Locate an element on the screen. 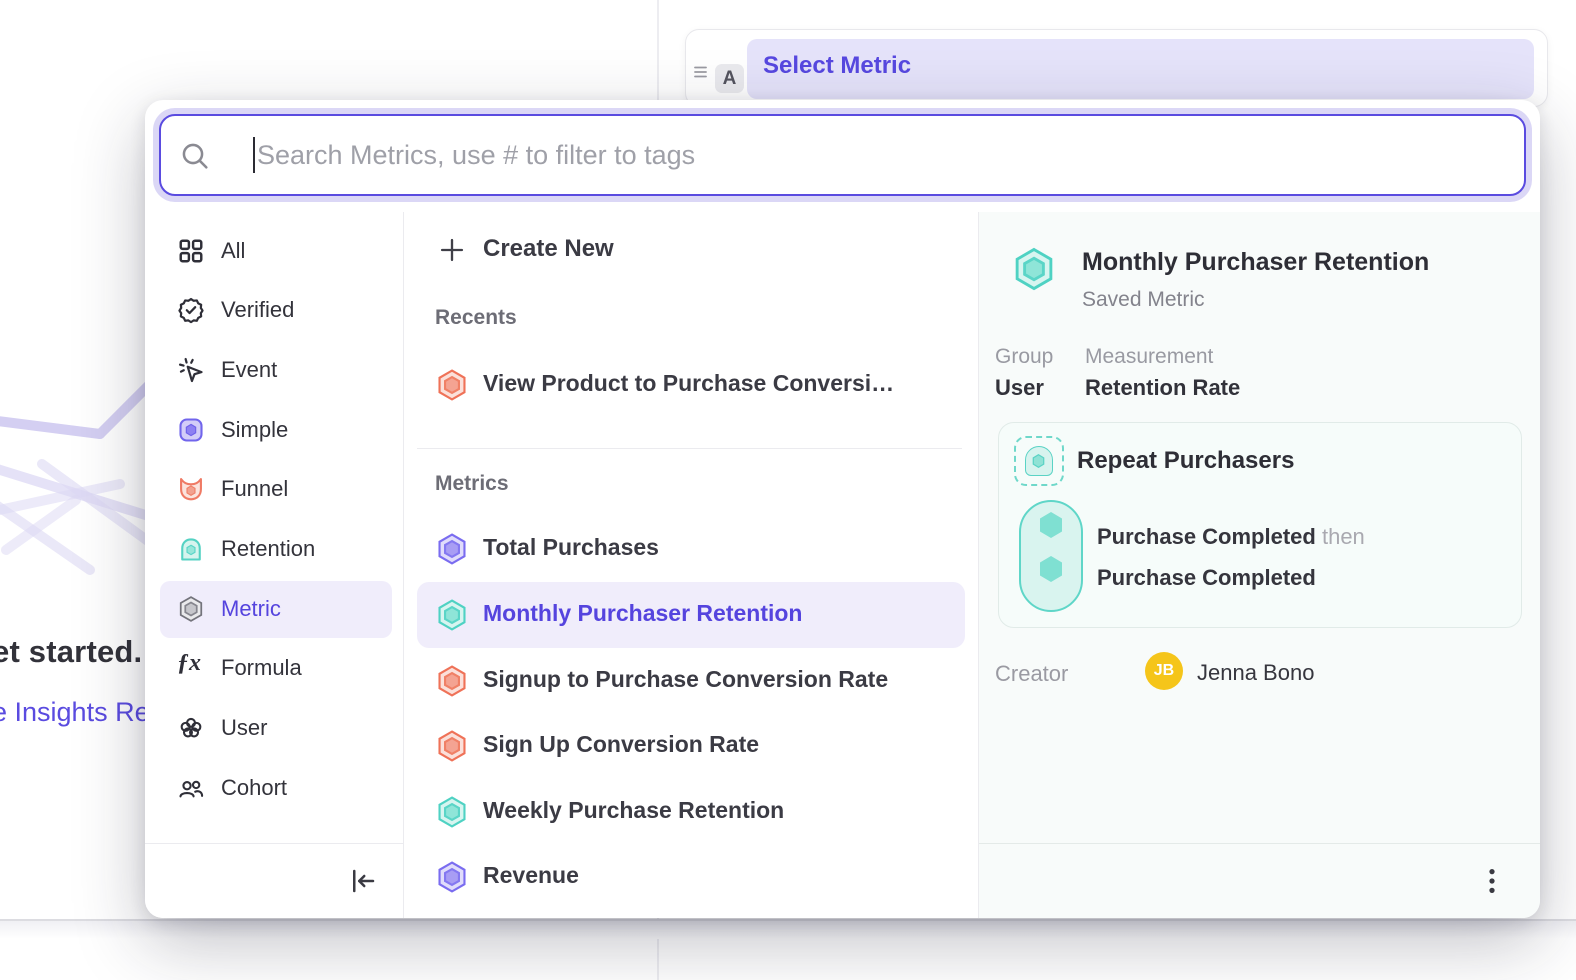 This screenshot has height=980, width=1576. metric-item-revenue: Revenue is located at coordinates (691, 877).